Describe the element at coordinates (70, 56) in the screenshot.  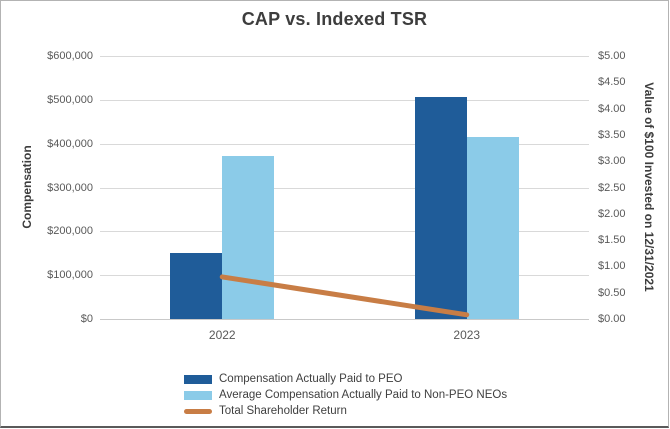
I see `left-axis-tick: $600,000` at that location.